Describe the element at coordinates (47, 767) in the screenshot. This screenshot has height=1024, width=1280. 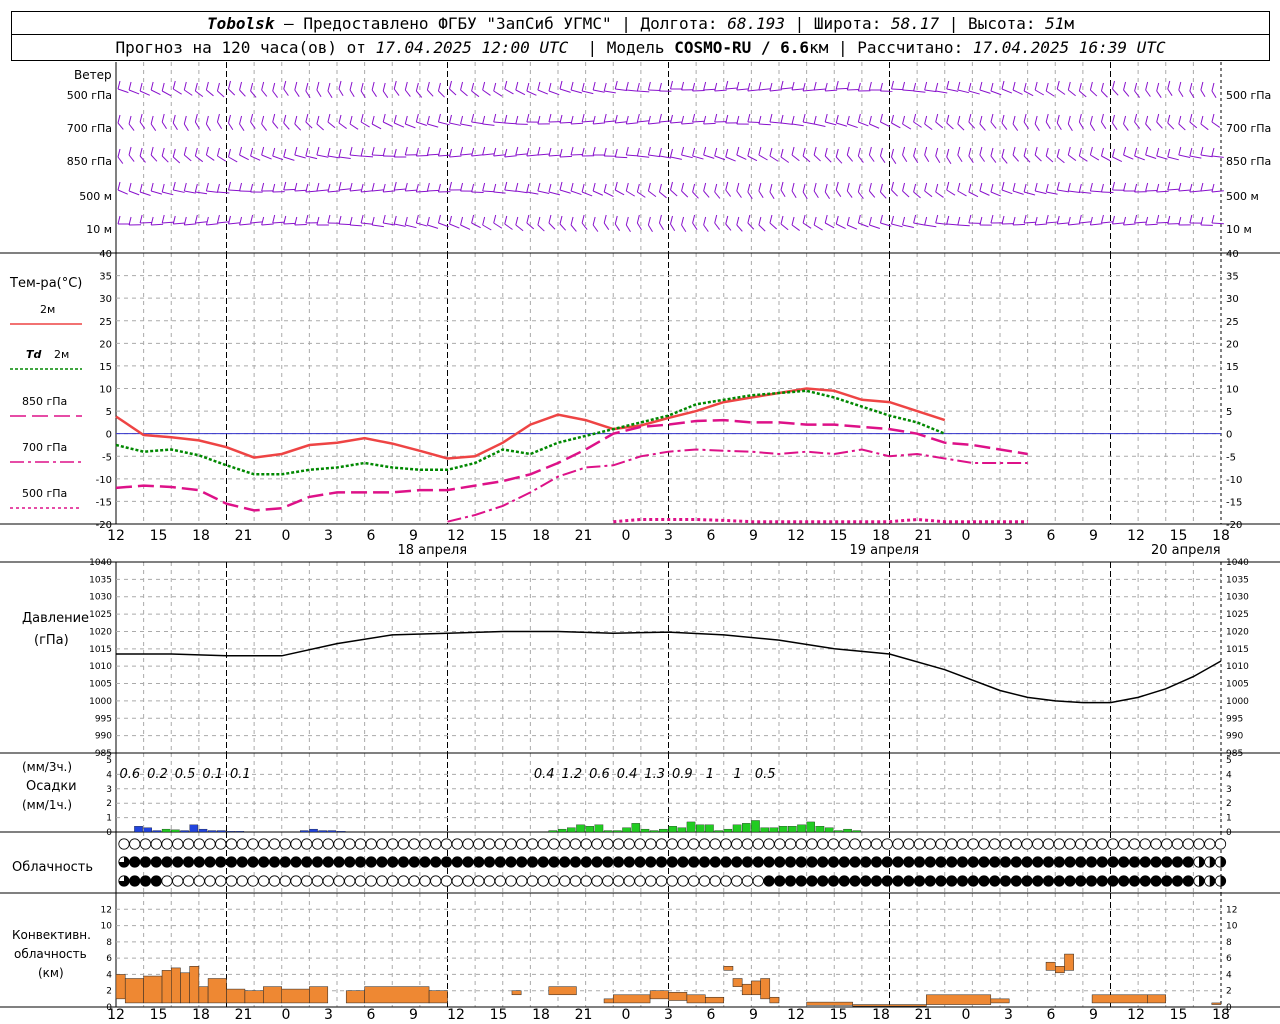
I see `precip-unit-3h: (мм/3ч.)` at that location.